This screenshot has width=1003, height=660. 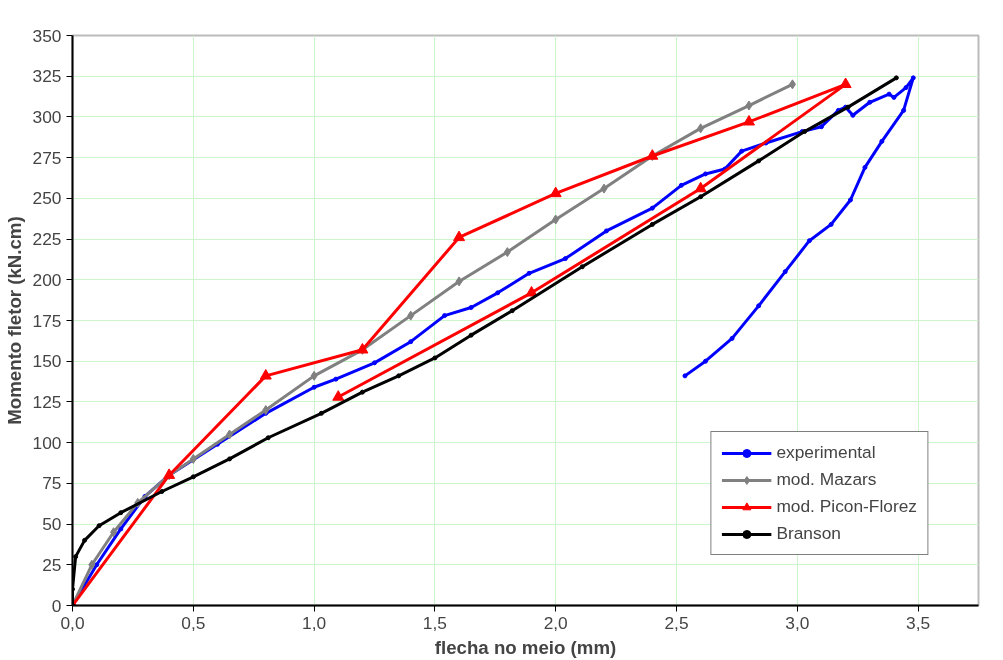 What do you see at coordinates (314, 622) in the screenshot?
I see `x-tick-label: 1,0` at bounding box center [314, 622].